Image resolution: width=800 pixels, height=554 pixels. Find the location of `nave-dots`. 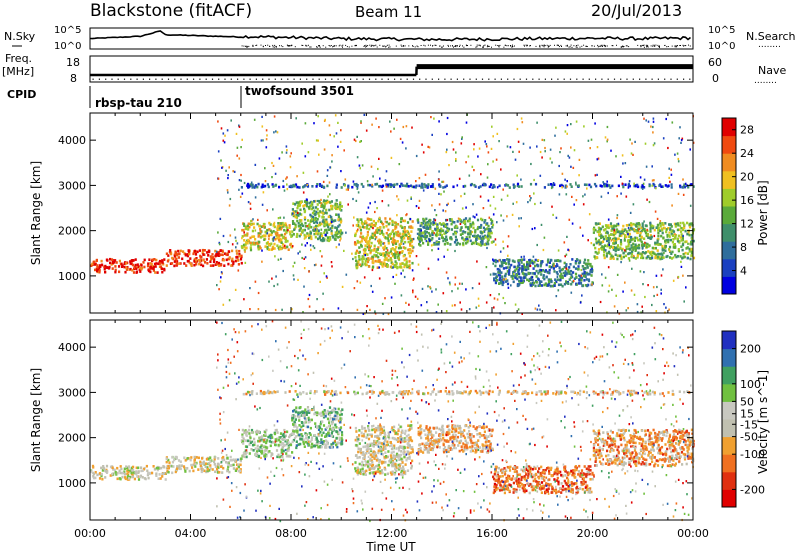

nave-dots is located at coordinates (391, 79).